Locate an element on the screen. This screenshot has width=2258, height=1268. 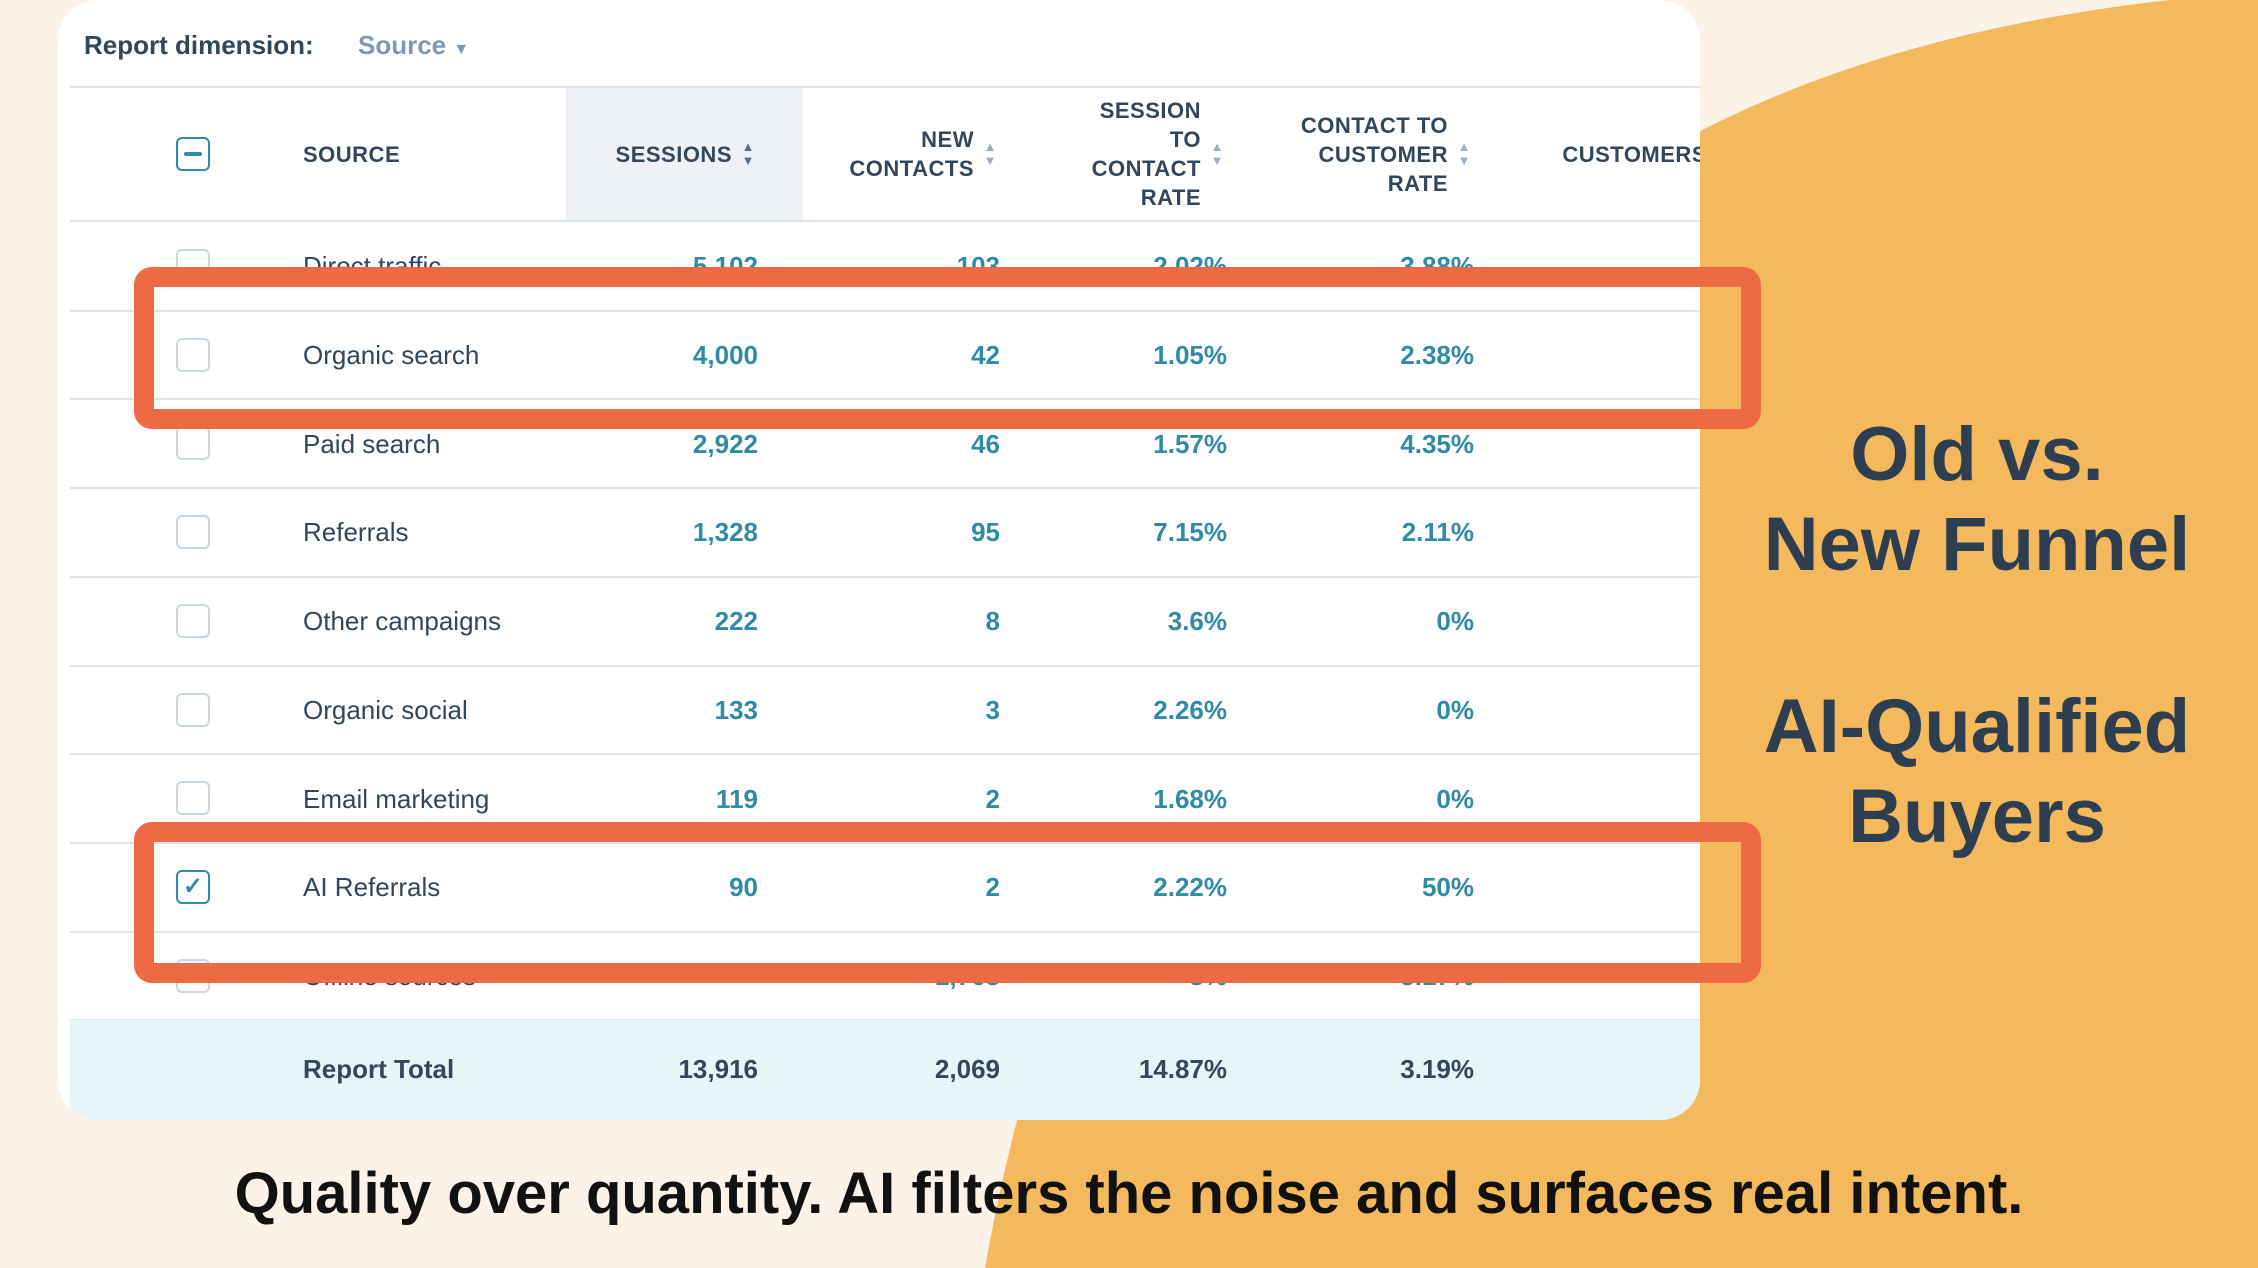
metric-value: 133 is located at coordinates (736, 709).